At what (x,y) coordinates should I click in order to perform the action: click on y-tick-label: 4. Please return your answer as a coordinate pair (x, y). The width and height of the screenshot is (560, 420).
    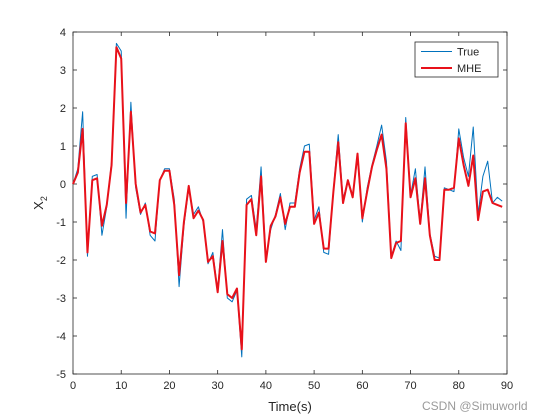
    Looking at the image, I should click on (63, 33).